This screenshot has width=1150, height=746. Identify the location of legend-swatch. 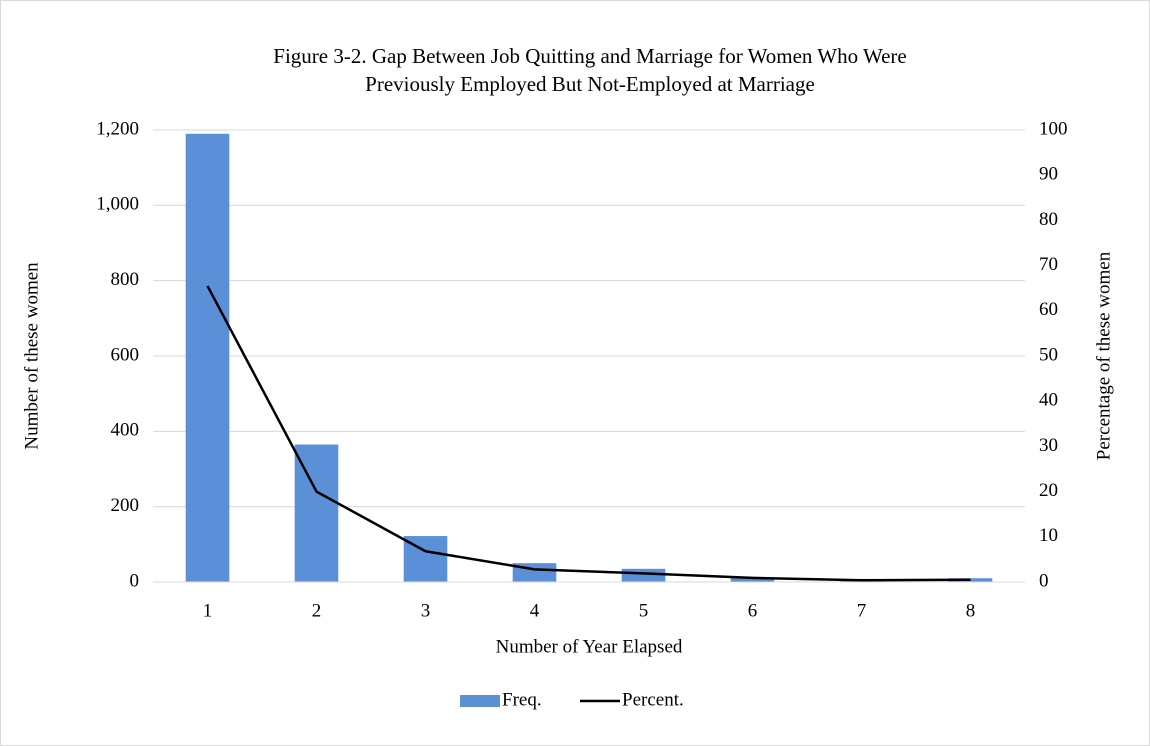
(480, 701).